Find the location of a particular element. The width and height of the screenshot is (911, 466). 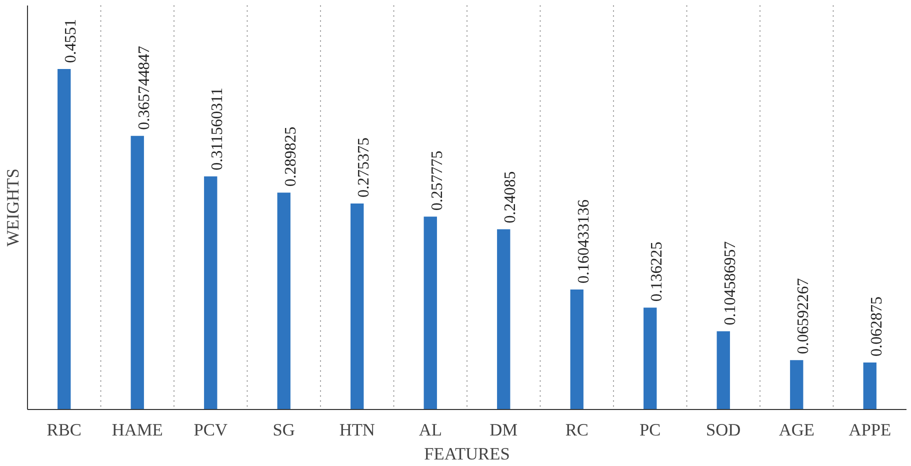

data-label: 0.160433136 is located at coordinates (583, 241).